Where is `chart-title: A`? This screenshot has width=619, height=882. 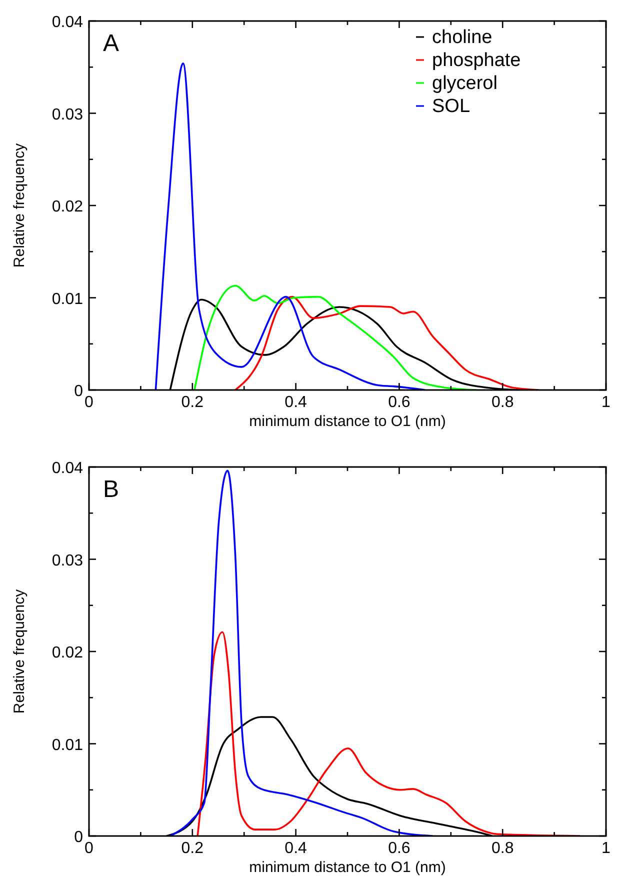 chart-title: A is located at coordinates (111, 43).